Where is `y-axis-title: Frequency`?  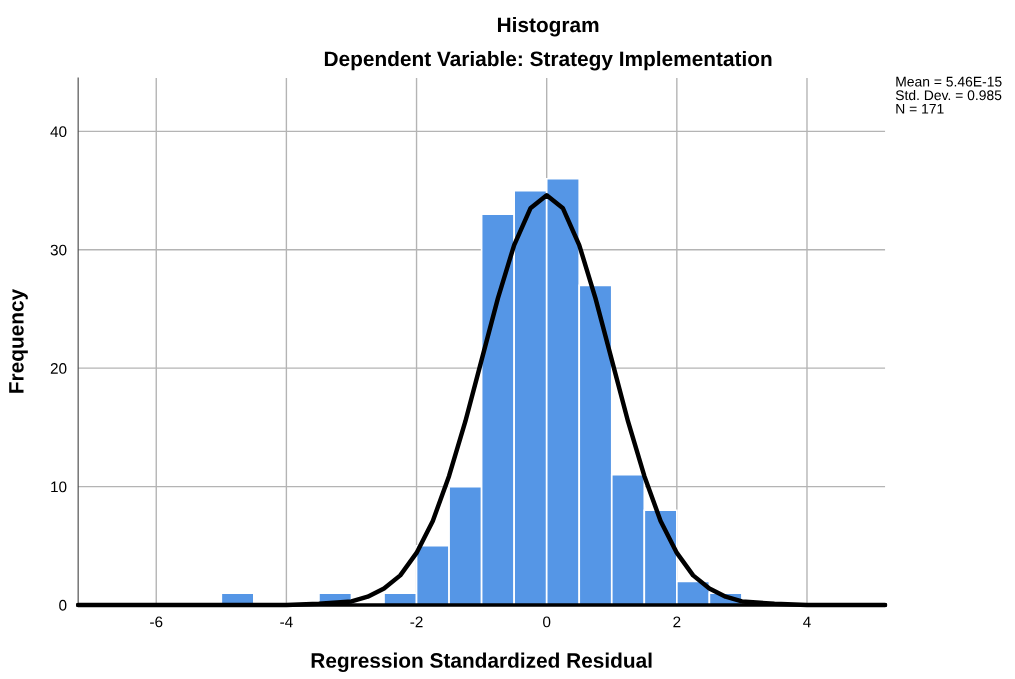 y-axis-title: Frequency is located at coordinates (18, 340).